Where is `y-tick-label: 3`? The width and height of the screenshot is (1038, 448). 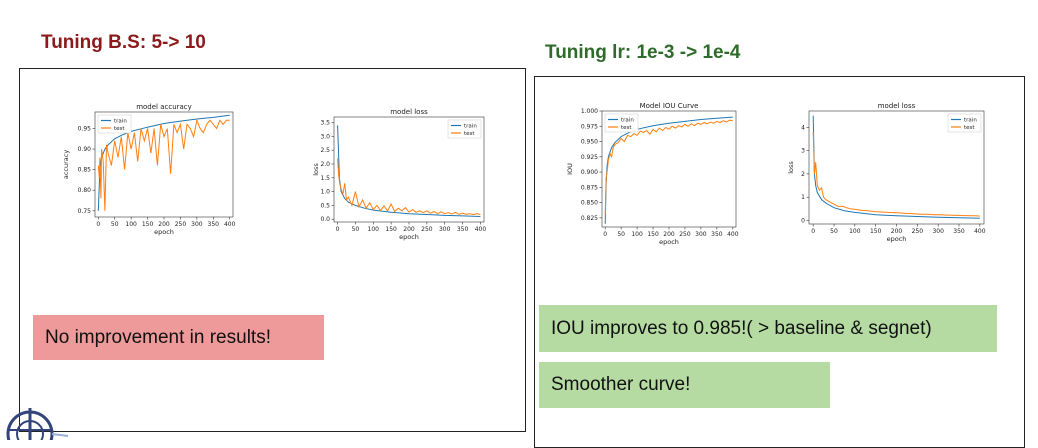 y-tick-label: 3 is located at coordinates (803, 151).